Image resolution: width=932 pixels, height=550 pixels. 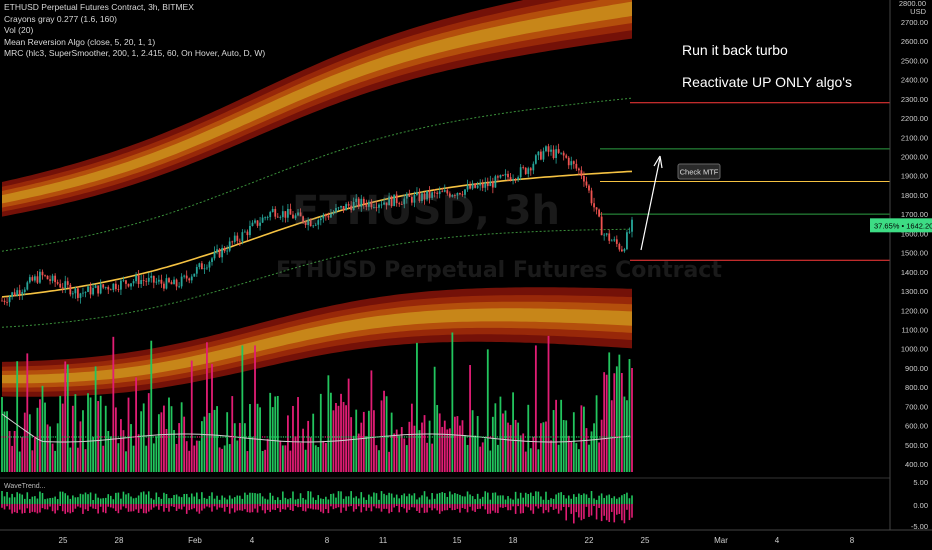 What do you see at coordinates (920, 482) in the screenshot?
I see `osc-tick-label: 5.00` at bounding box center [920, 482].